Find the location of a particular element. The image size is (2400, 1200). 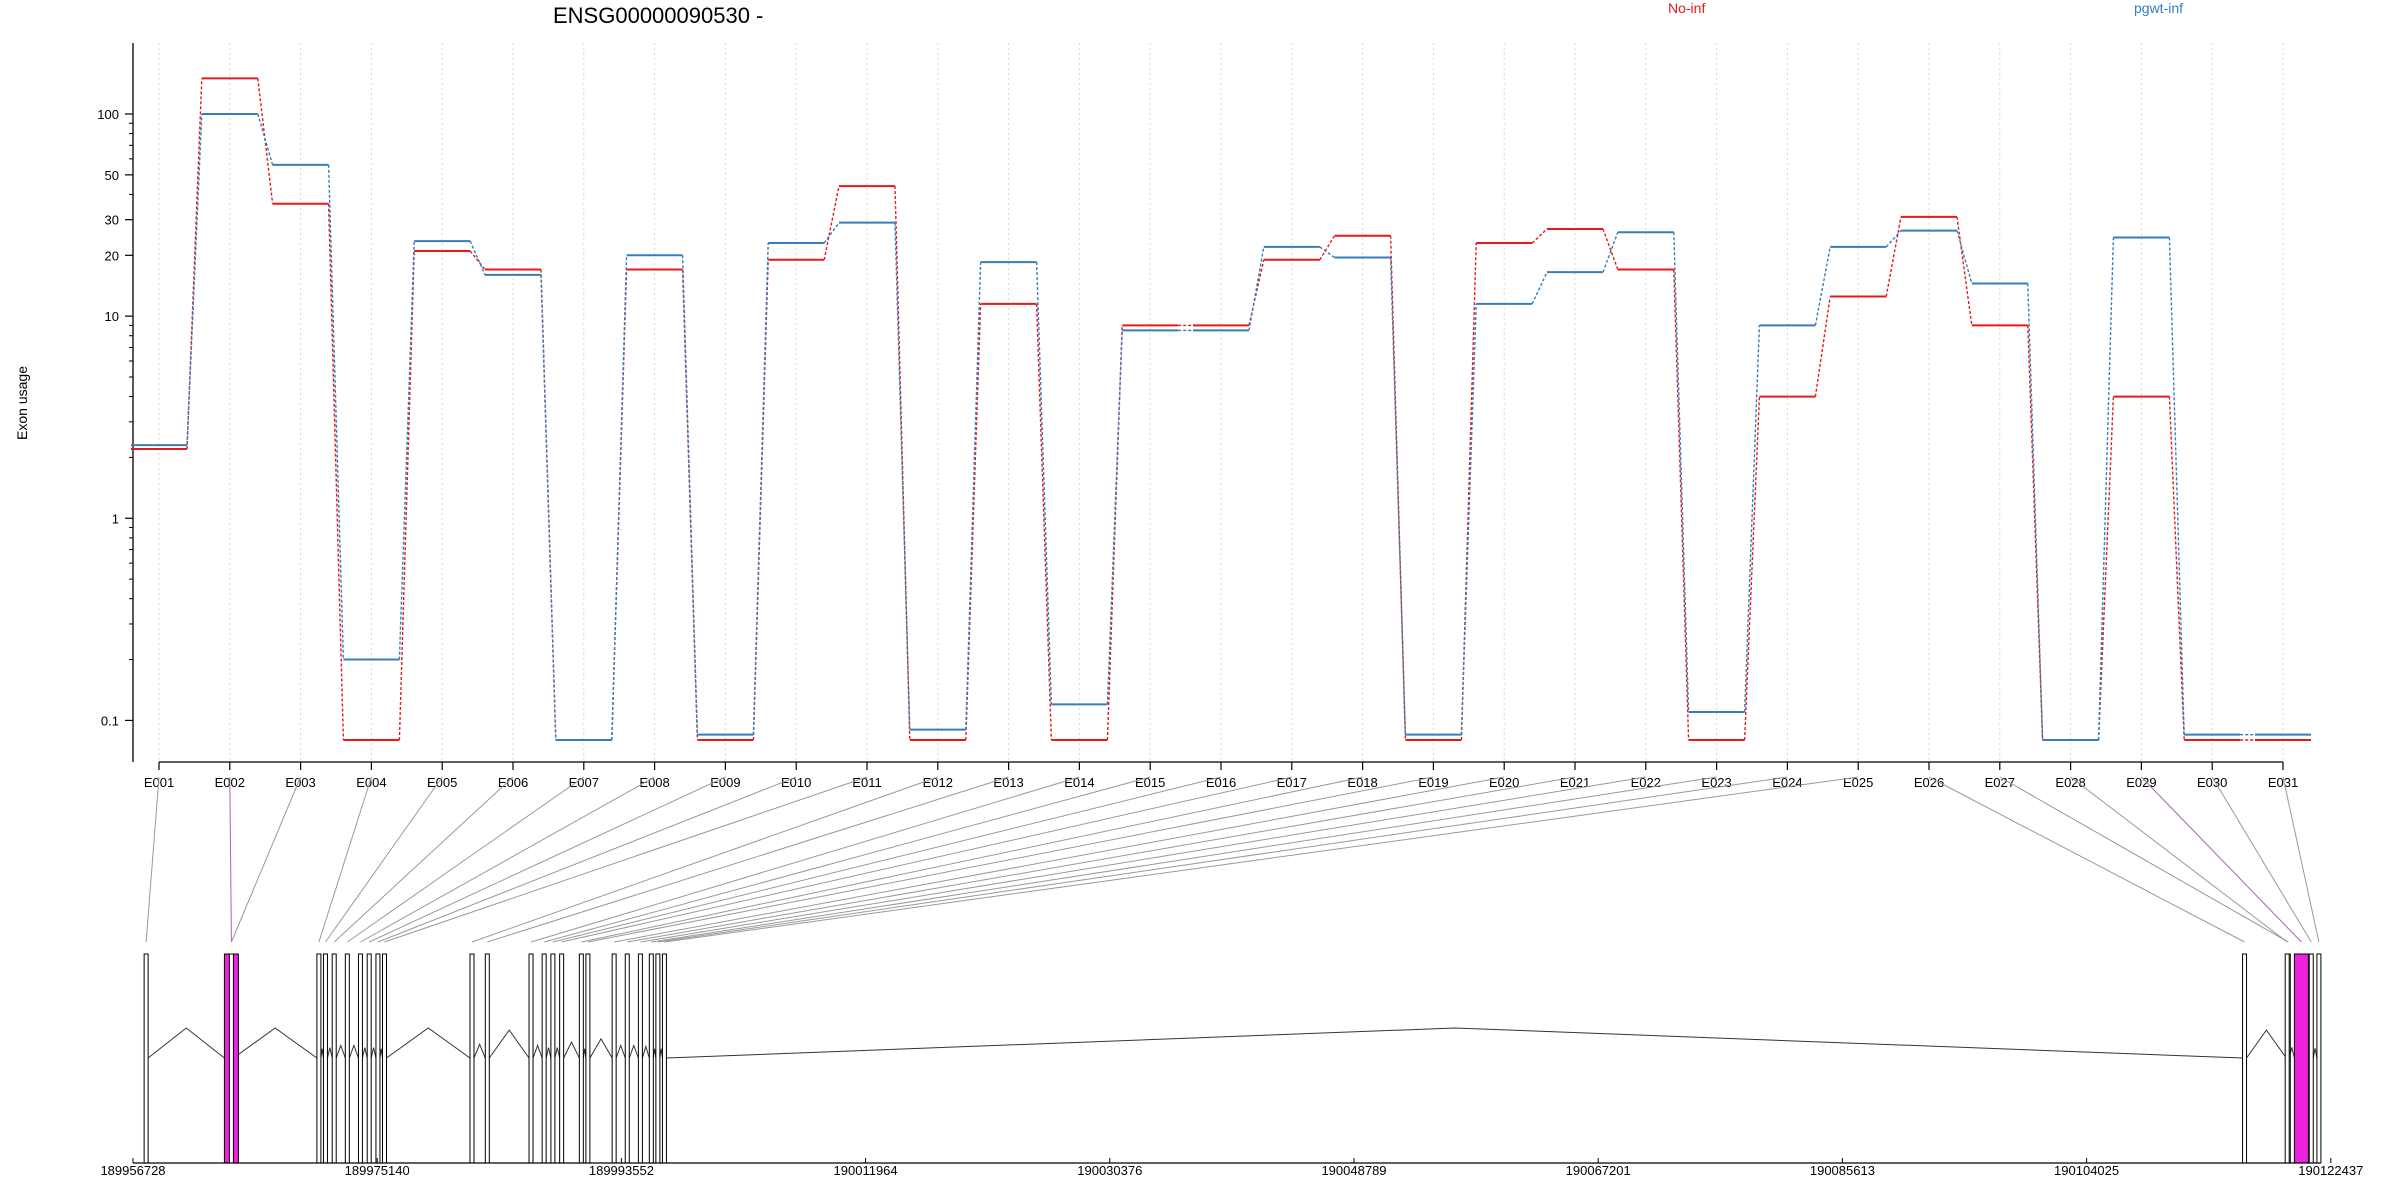

genomic-tick-label: 190048789 is located at coordinates (1353, 1170).